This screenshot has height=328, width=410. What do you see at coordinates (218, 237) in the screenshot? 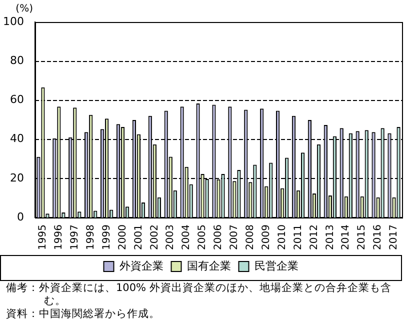
I see `x-tick-label: 2006` at bounding box center [218, 237].